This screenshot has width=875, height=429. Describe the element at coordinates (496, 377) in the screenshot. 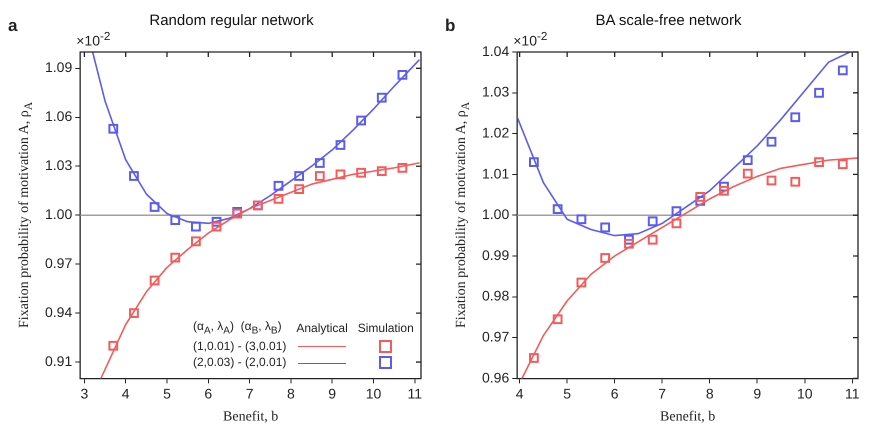

I see `y-tick-label: 0.96` at that location.